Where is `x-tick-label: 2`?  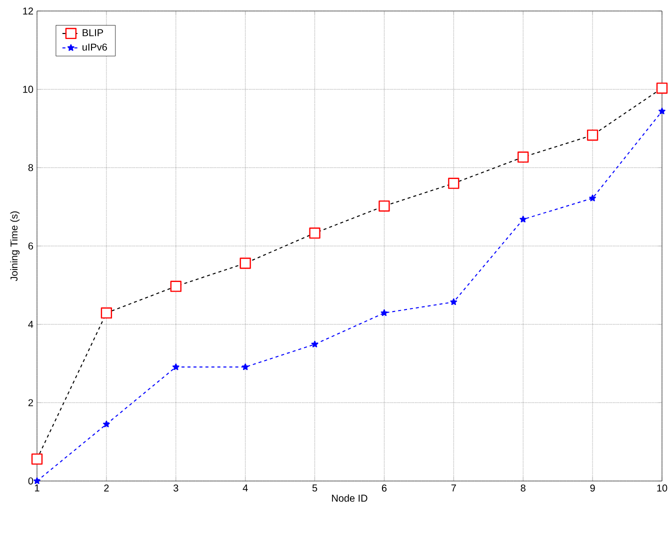
x-tick-label: 2 is located at coordinates (106, 488).